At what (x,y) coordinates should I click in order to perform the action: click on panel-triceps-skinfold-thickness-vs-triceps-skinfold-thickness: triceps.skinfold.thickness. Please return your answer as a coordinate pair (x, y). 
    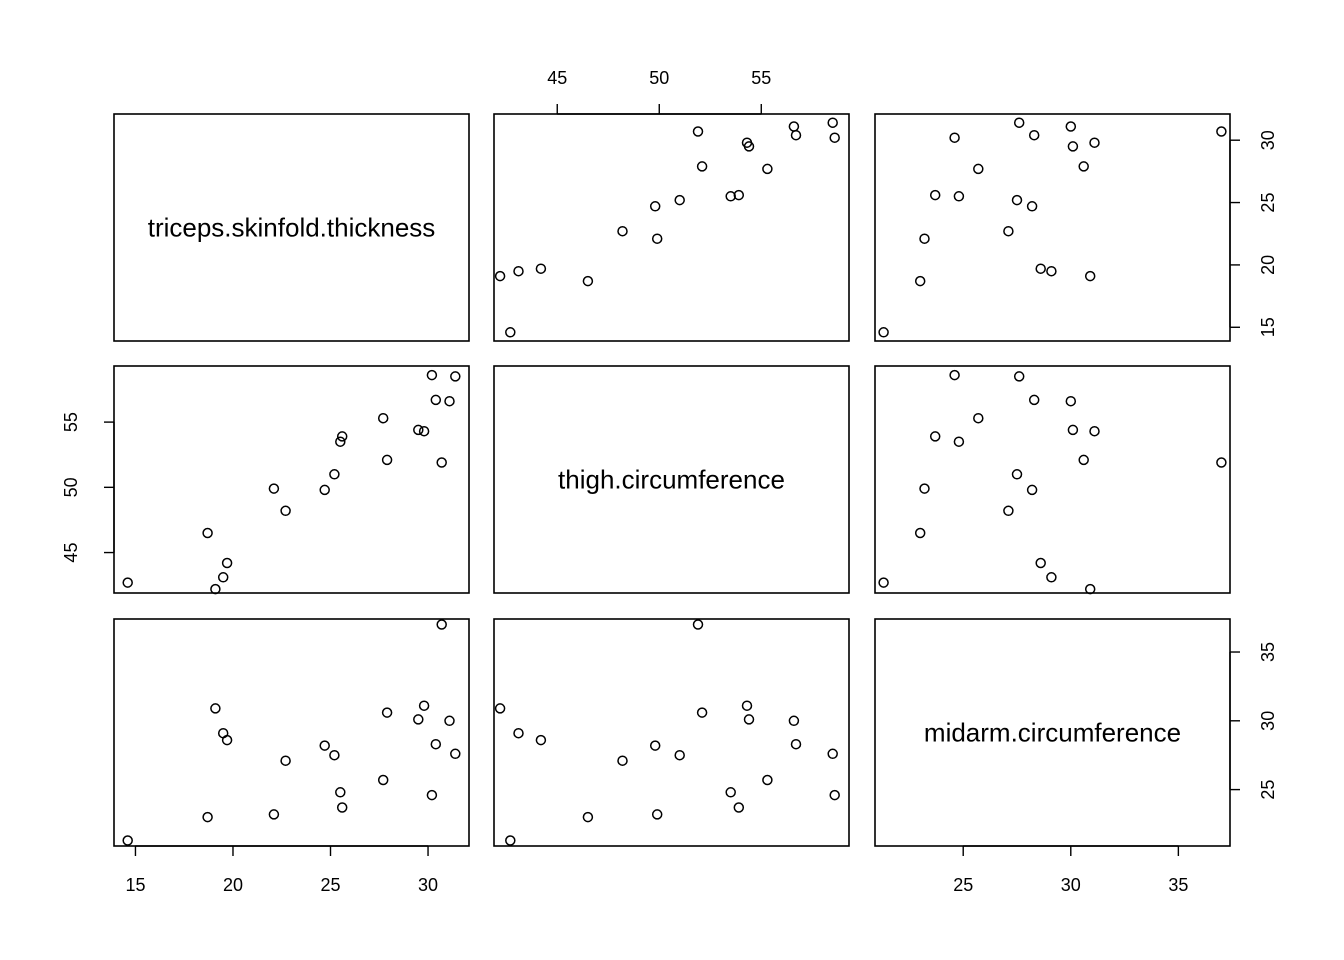
    Looking at the image, I should click on (291, 227).